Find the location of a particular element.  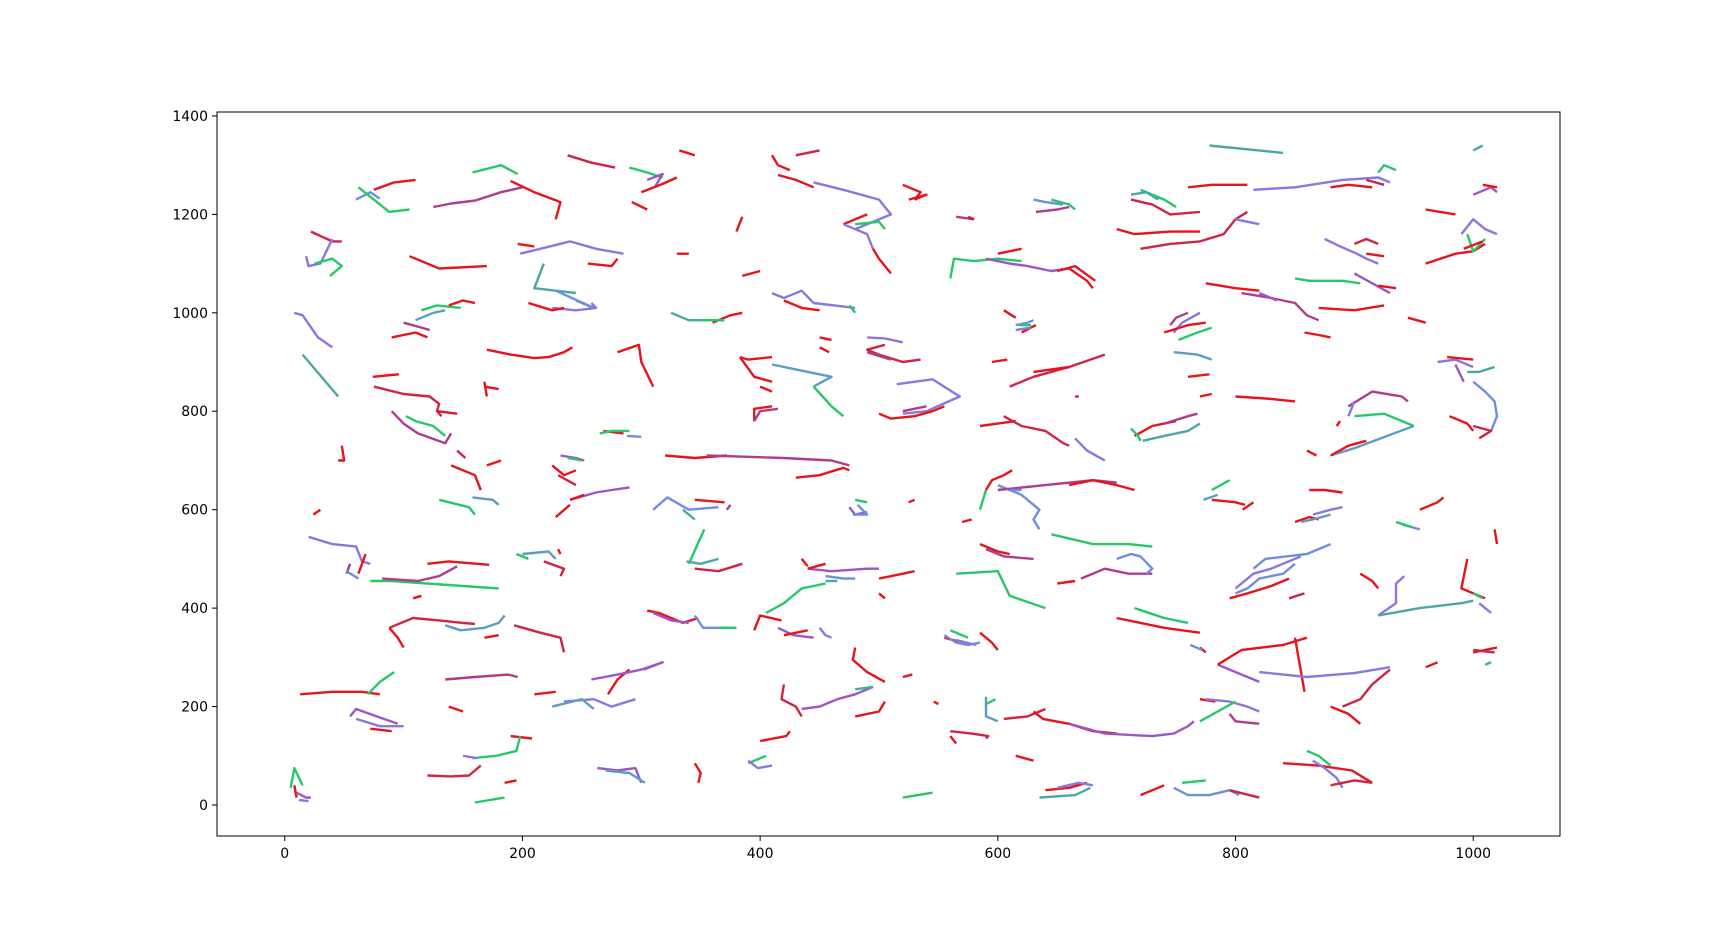

y-tick-label: 0 is located at coordinates (203, 806).